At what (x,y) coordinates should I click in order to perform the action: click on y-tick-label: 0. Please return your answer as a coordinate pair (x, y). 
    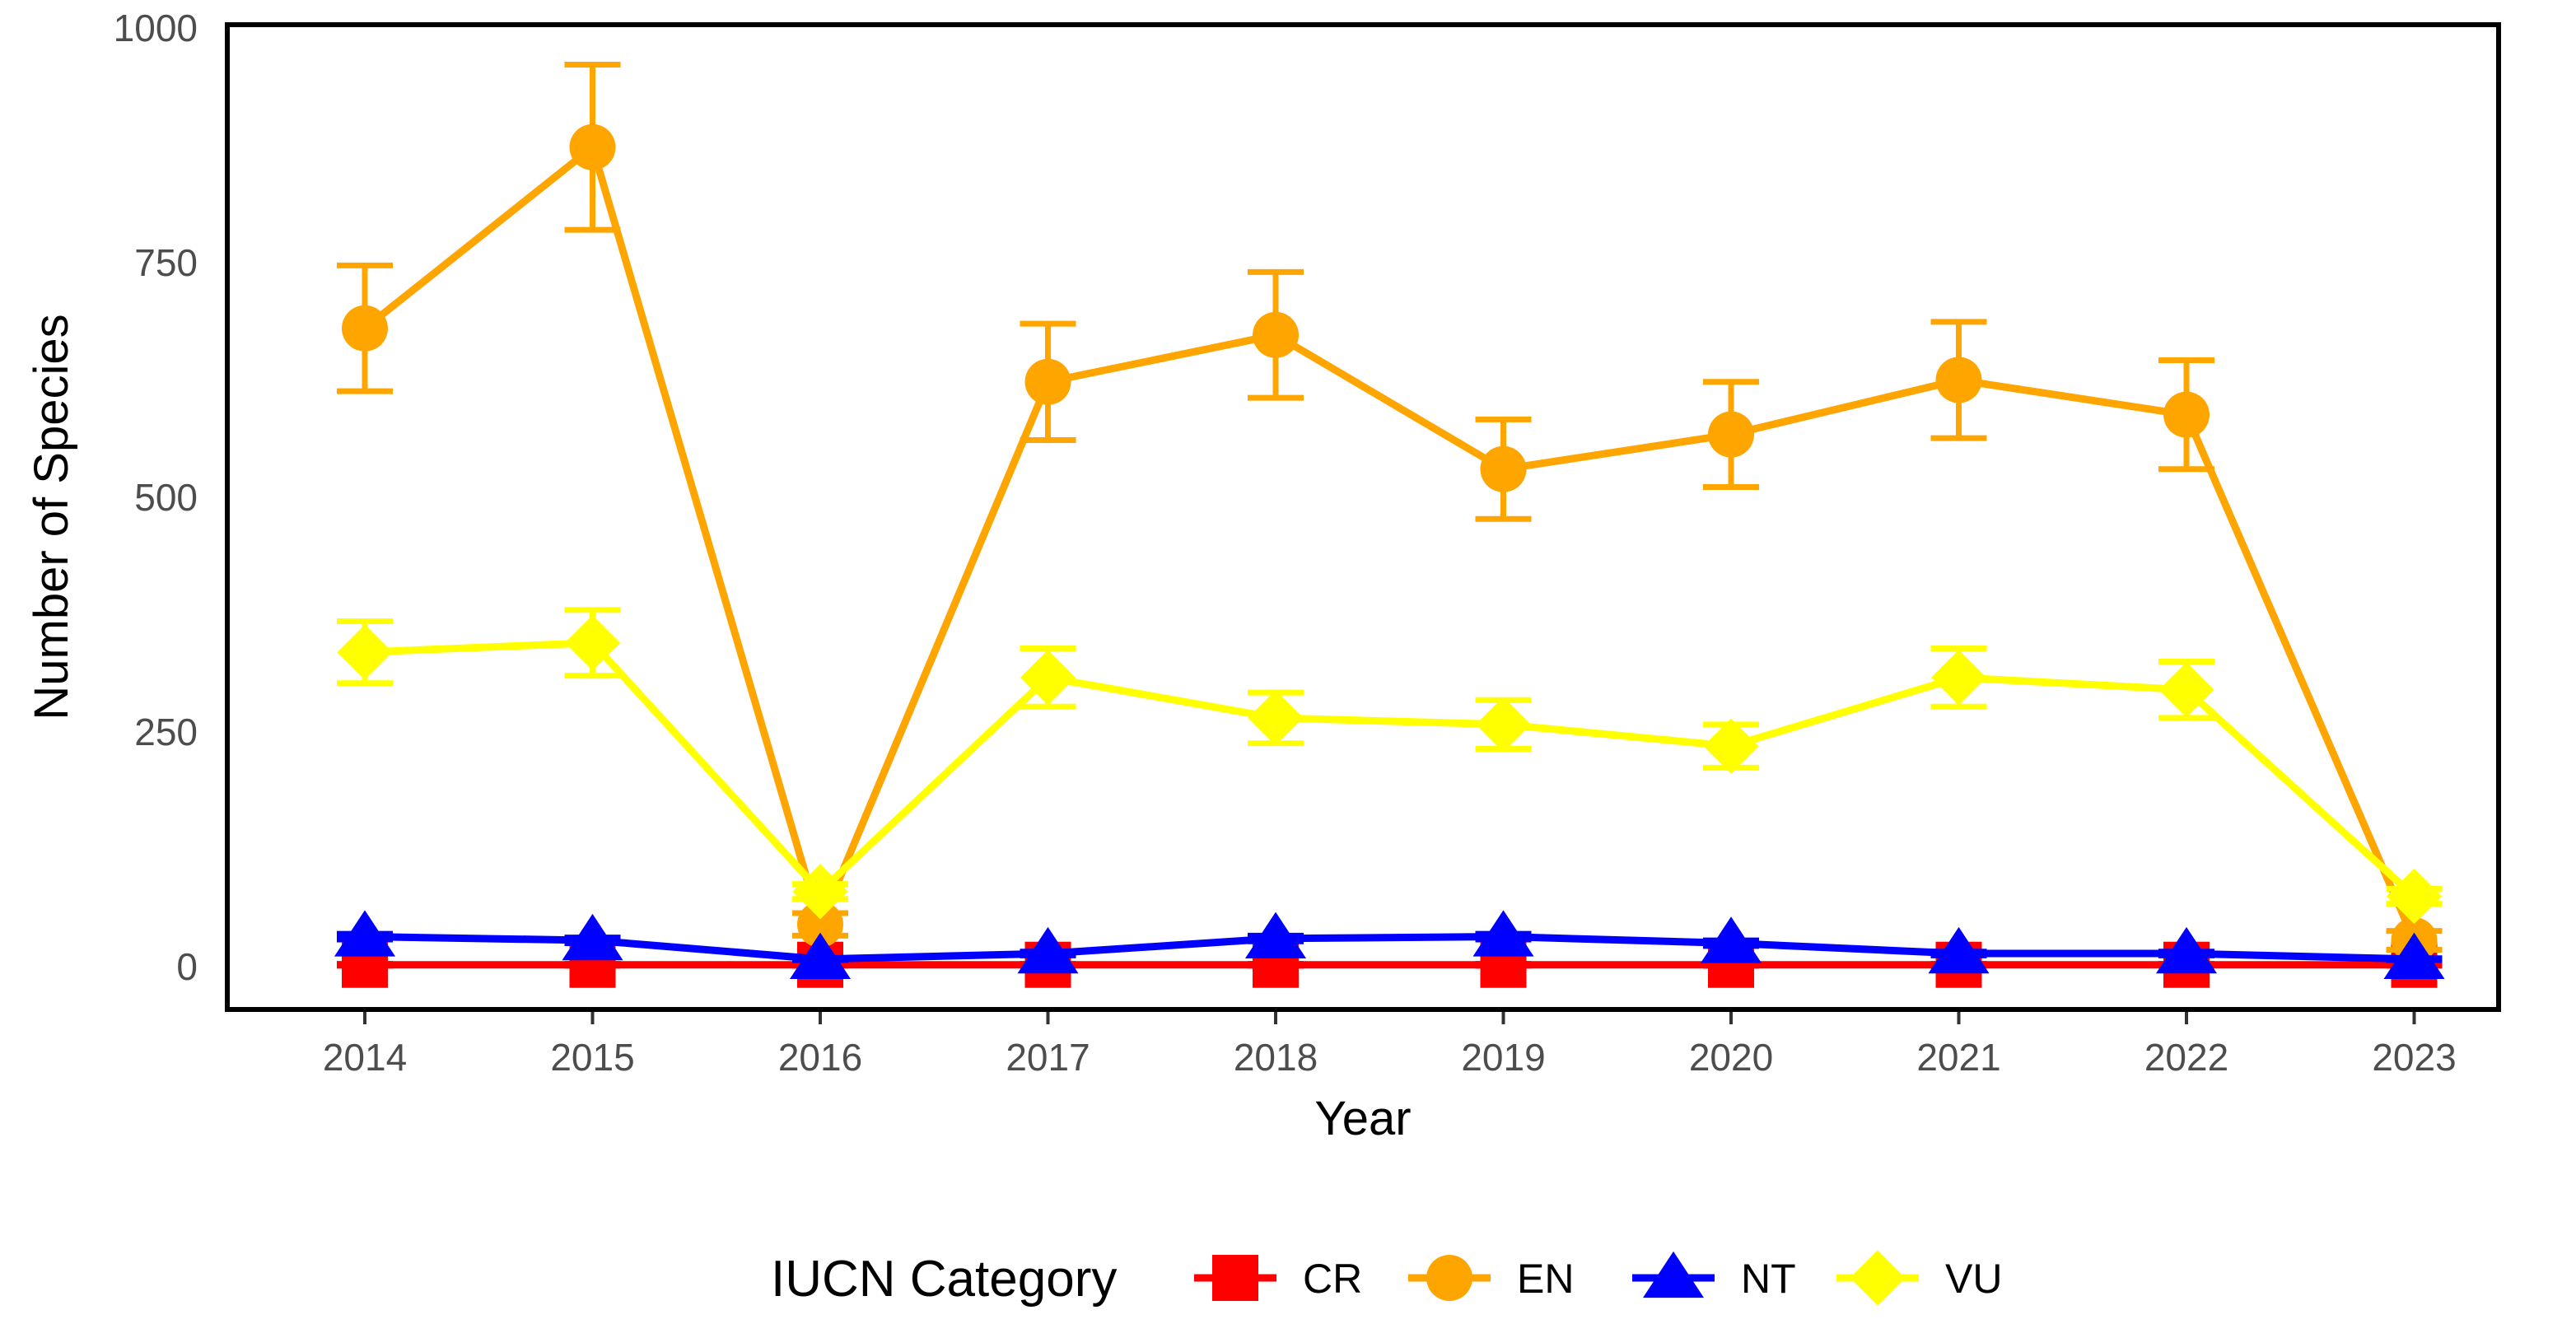
    Looking at the image, I should click on (187, 967).